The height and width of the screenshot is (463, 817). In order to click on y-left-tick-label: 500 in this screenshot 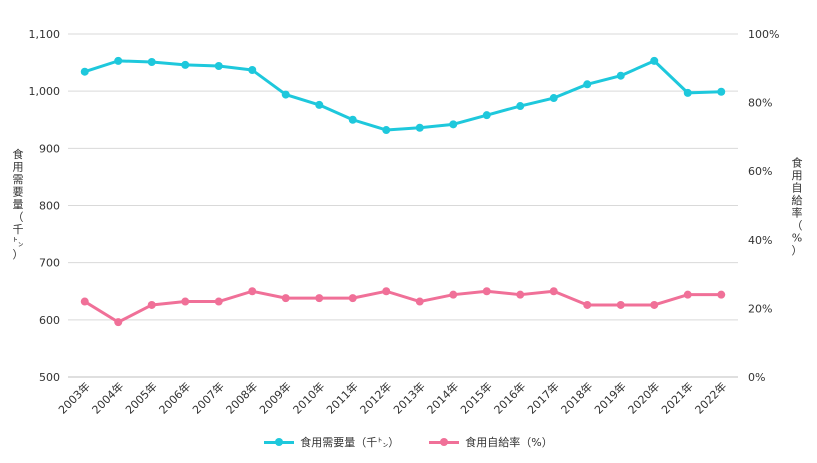, I will do `click(49, 377)`.